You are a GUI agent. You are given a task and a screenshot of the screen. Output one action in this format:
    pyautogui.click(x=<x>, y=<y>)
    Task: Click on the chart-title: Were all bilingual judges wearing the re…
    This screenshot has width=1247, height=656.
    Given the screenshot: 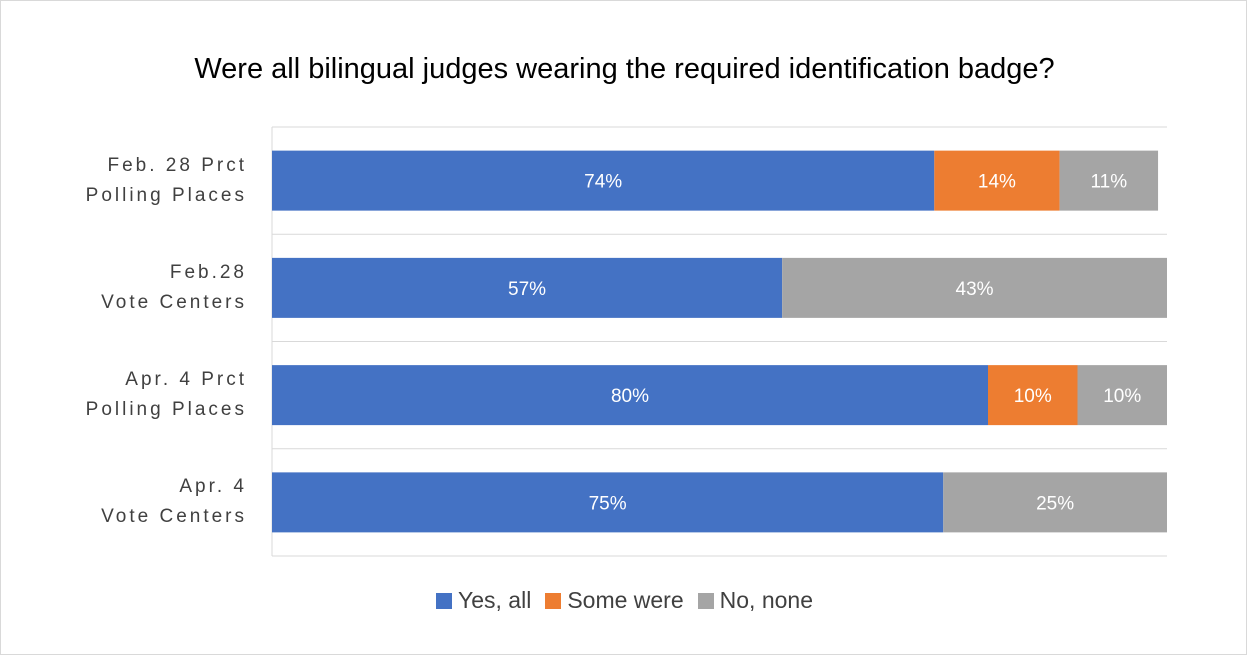 What is the action you would take?
    pyautogui.click(x=624, y=69)
    